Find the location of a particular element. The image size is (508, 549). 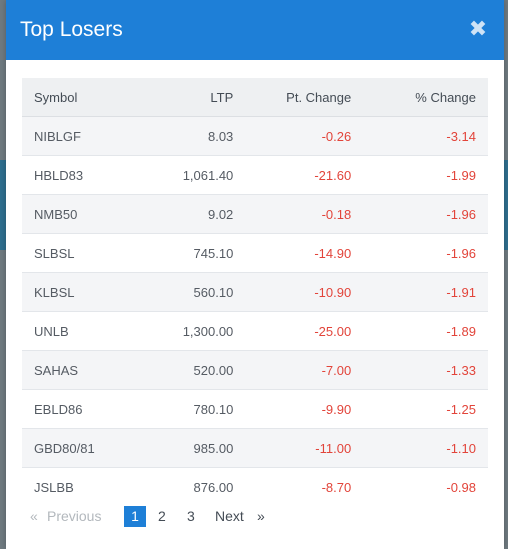

column-header-pct-change: % Change is located at coordinates (425, 97).